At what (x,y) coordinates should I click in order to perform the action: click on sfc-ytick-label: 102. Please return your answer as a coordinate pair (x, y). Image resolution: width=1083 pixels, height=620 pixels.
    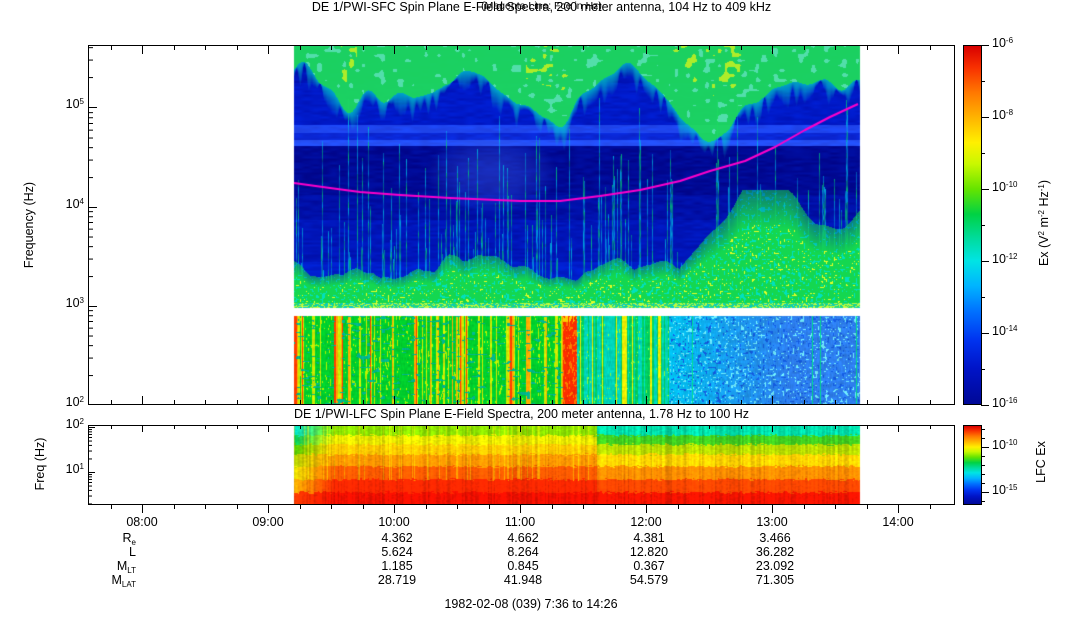
    Looking at the image, I should click on (74, 402).